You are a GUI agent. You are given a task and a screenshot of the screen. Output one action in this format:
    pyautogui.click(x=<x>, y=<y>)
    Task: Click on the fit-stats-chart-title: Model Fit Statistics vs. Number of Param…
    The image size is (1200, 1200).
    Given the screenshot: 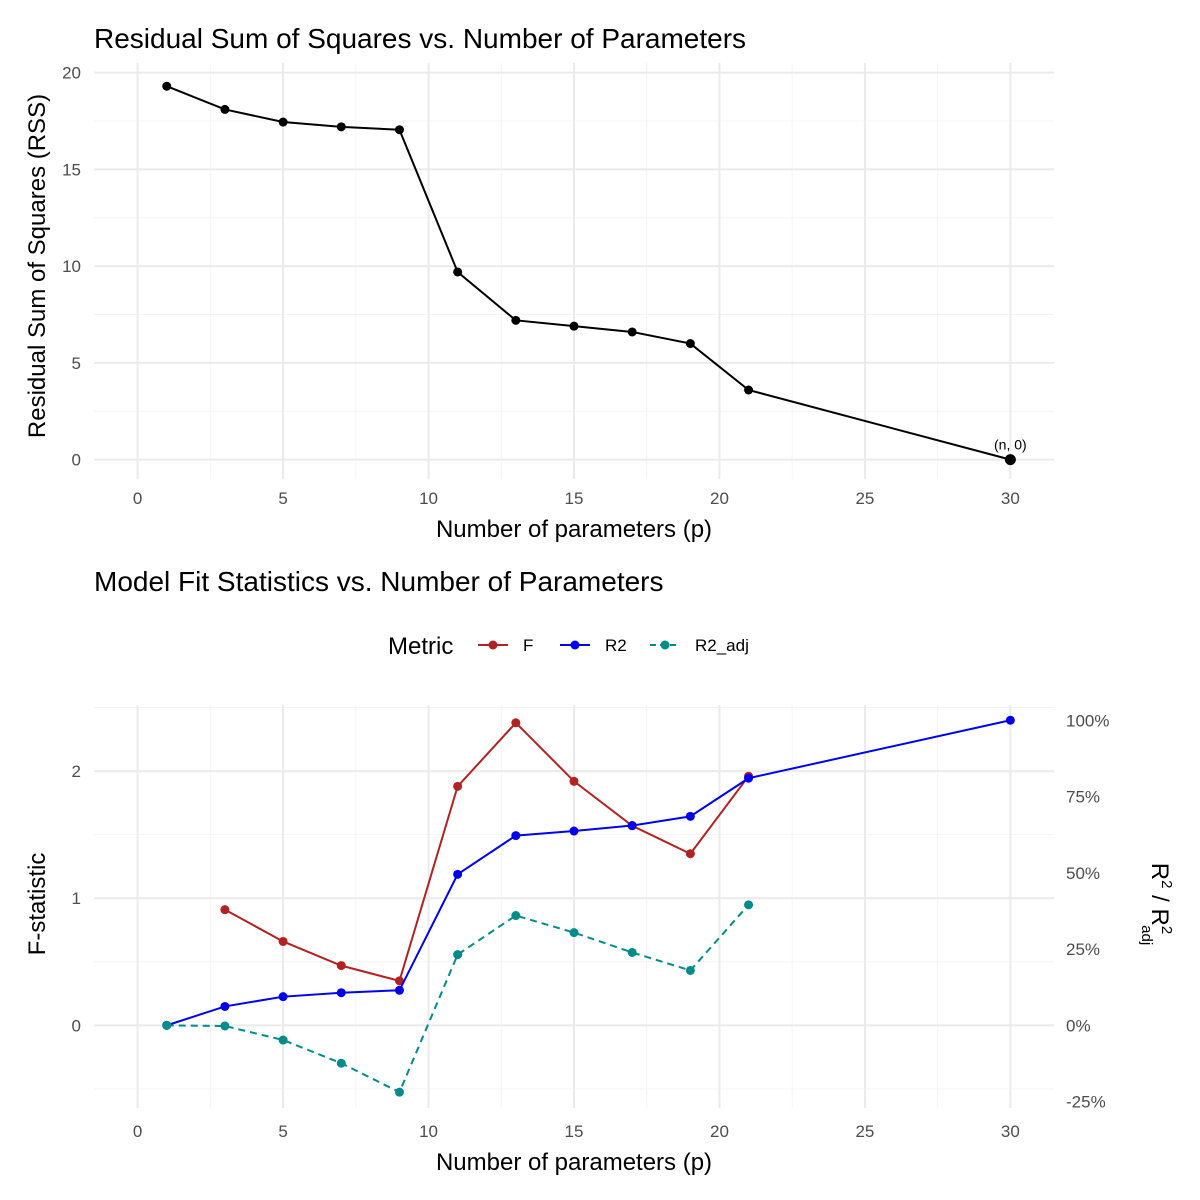 What is the action you would take?
    pyautogui.click(x=379, y=581)
    